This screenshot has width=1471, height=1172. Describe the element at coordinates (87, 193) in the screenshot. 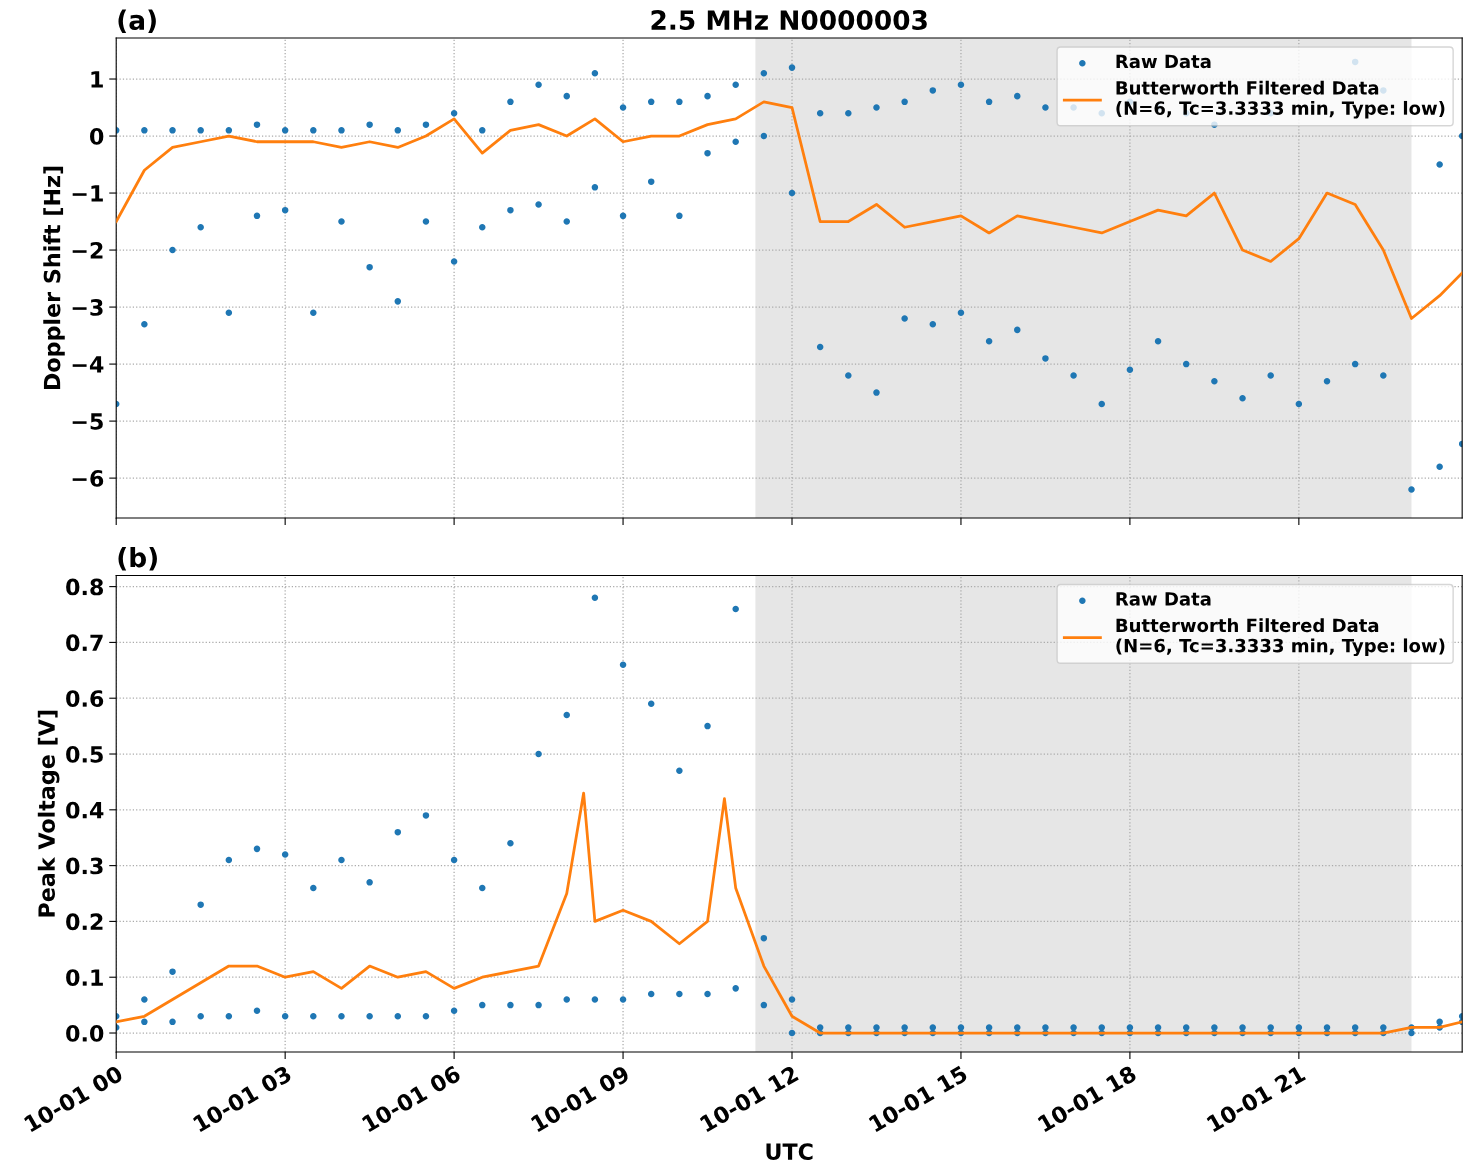

I see `y-tick-label: −1` at that location.